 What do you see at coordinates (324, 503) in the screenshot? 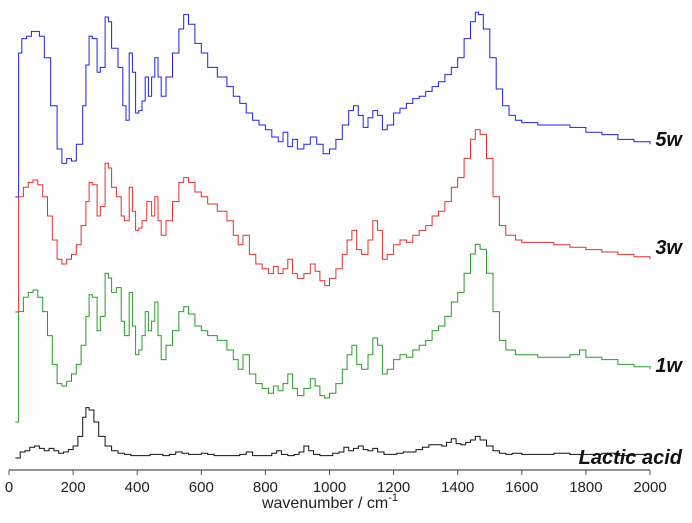
I see `x-axis-title-text: wavenumber / cm` at bounding box center [324, 503].